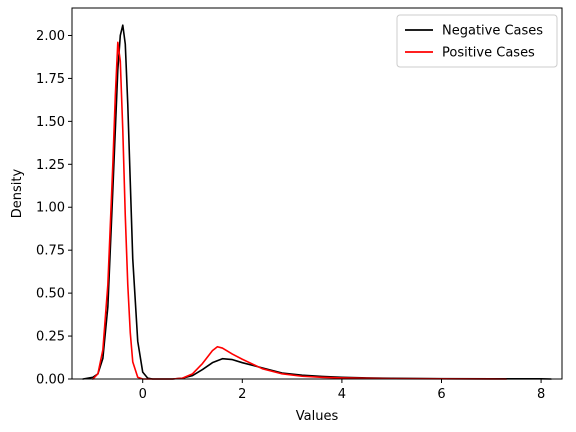  I want to click on y-tick-label: 2.00, so click(50, 36).